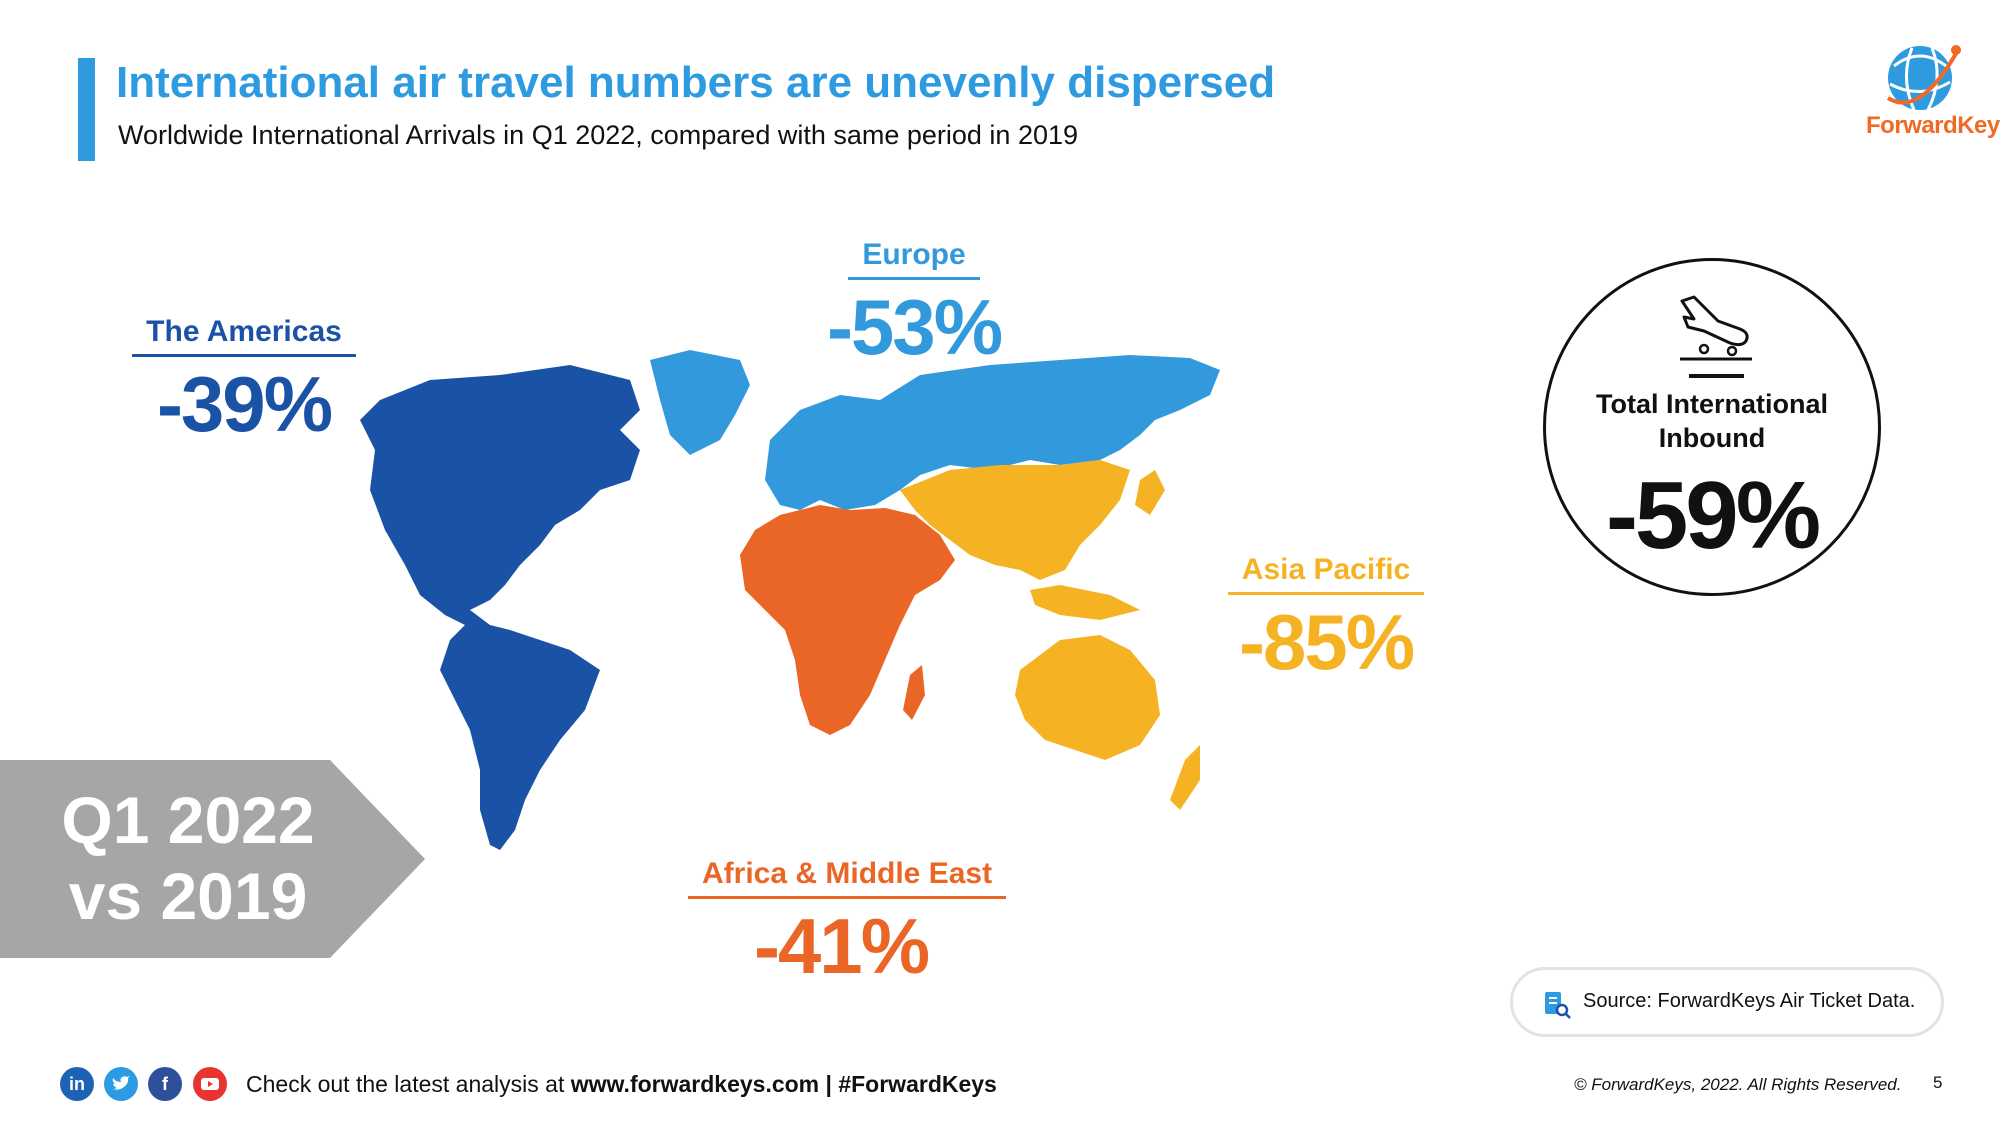 The width and height of the screenshot is (2000, 1125). Describe the element at coordinates (847, 620) in the screenshot. I see `map-region-africa-middle-east` at that location.